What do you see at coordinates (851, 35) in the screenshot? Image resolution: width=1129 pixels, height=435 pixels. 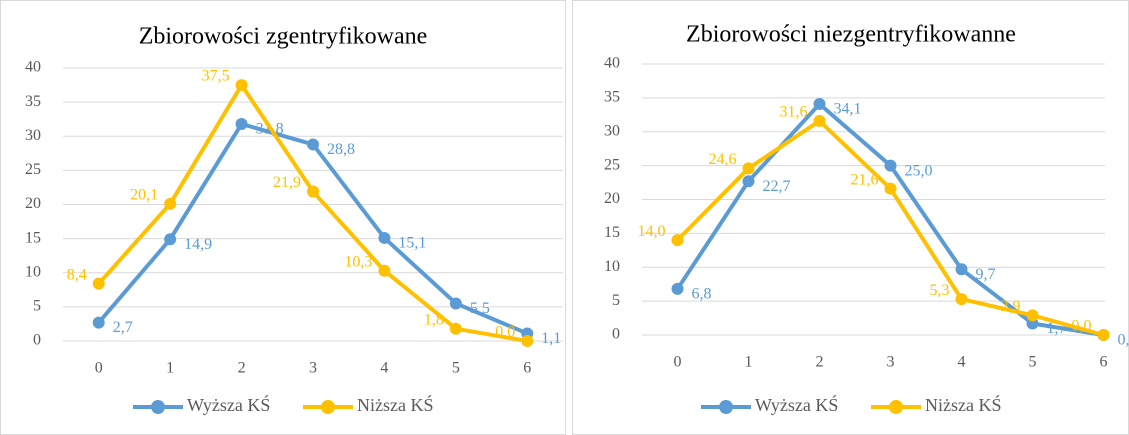 I see `chart-title: Zbiorowości niezgentryfikowanne` at bounding box center [851, 35].